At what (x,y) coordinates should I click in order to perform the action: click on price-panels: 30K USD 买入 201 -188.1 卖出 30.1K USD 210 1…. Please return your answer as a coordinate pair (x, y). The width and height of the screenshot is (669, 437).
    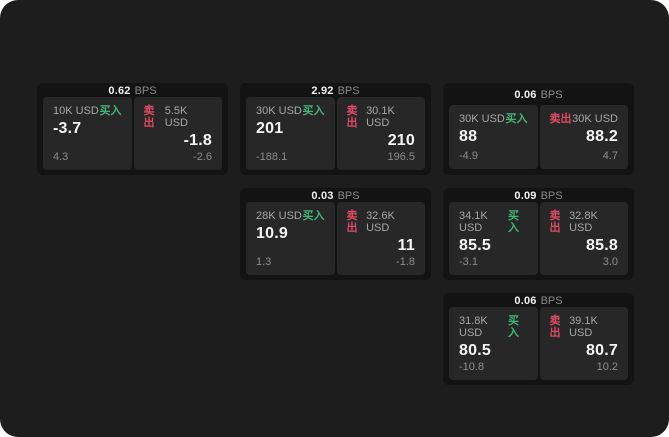
    Looking at the image, I should click on (335, 133).